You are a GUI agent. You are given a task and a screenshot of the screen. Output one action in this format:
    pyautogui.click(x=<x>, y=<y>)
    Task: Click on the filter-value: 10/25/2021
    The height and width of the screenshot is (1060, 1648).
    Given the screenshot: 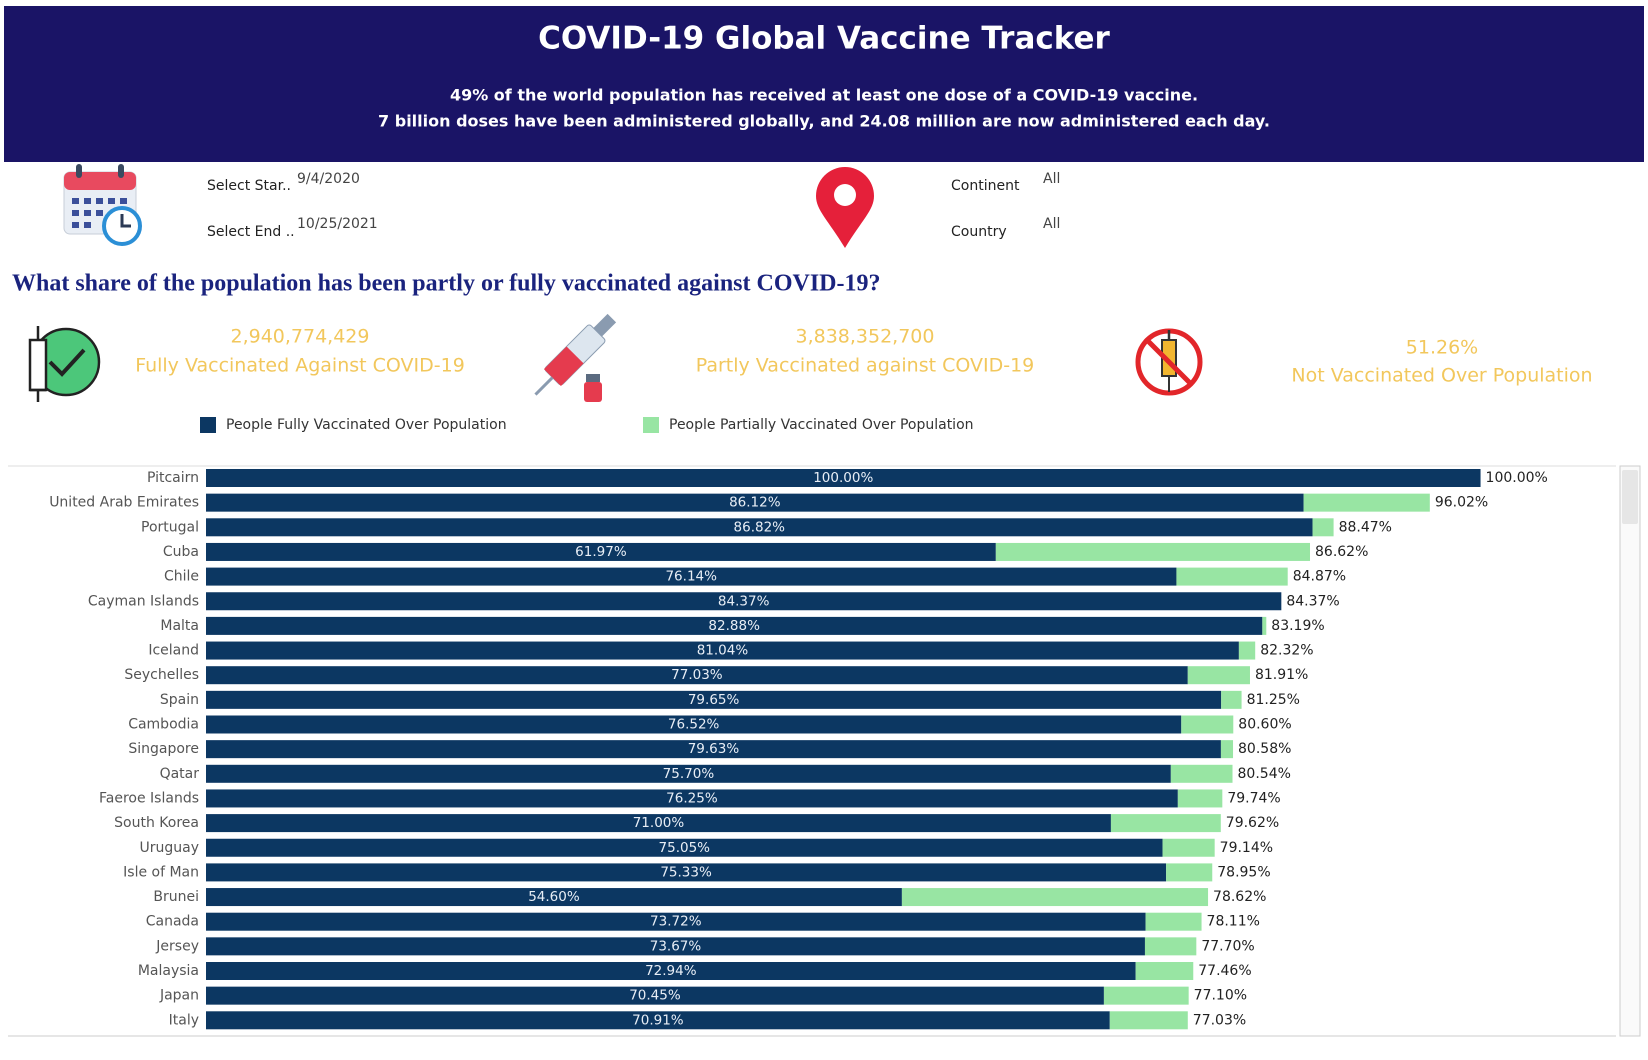 What is the action you would take?
    pyautogui.click(x=337, y=224)
    